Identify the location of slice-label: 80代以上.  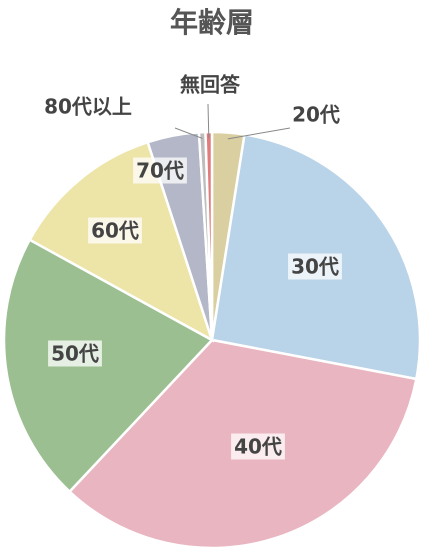
(88, 107).